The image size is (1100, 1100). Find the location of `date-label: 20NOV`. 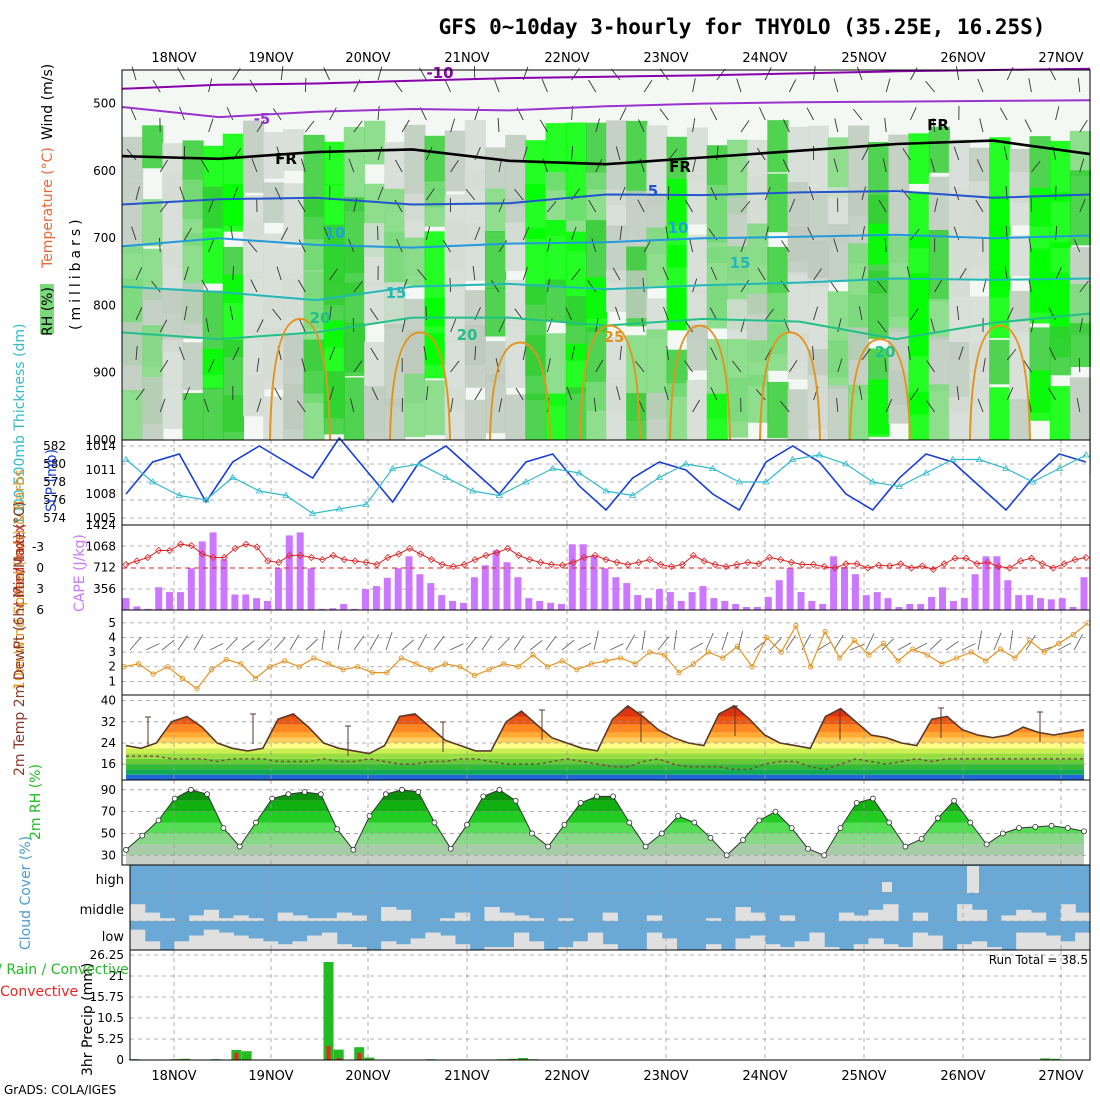

date-label: 20NOV is located at coordinates (367, 1076).